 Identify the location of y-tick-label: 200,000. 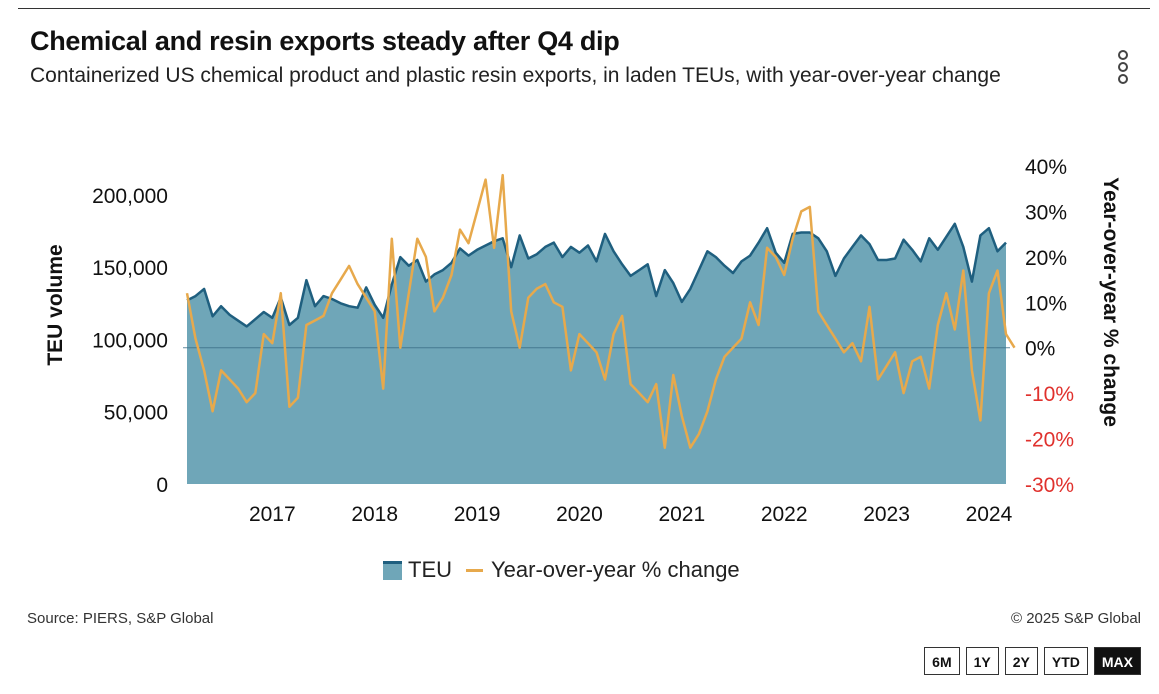
(130, 196).